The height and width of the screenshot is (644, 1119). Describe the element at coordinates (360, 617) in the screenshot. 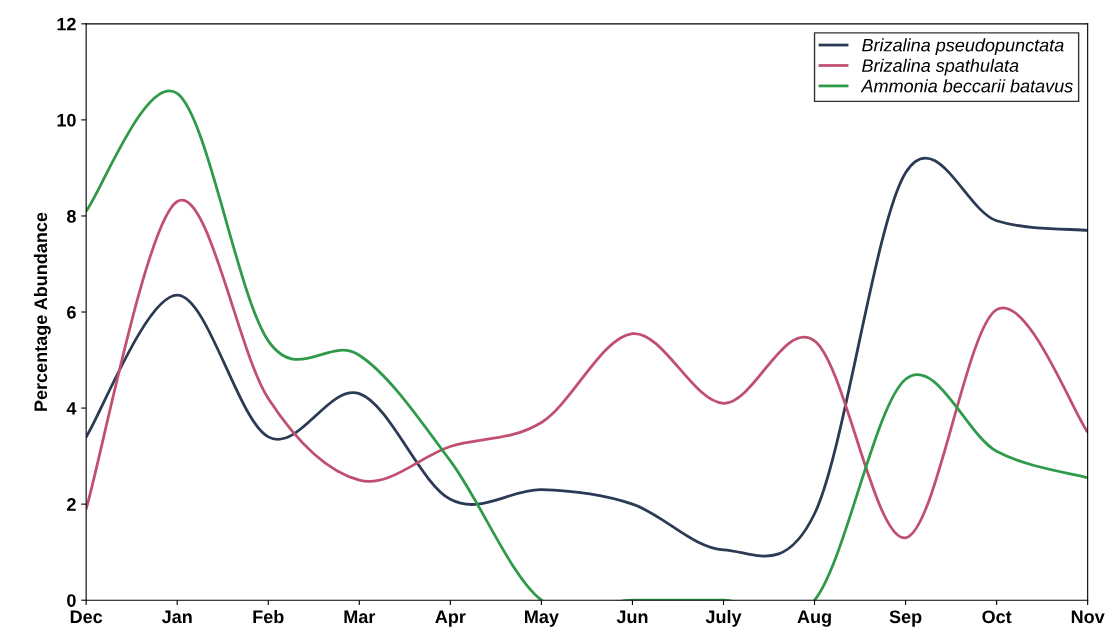

I see `x-tick-label: Mar` at that location.